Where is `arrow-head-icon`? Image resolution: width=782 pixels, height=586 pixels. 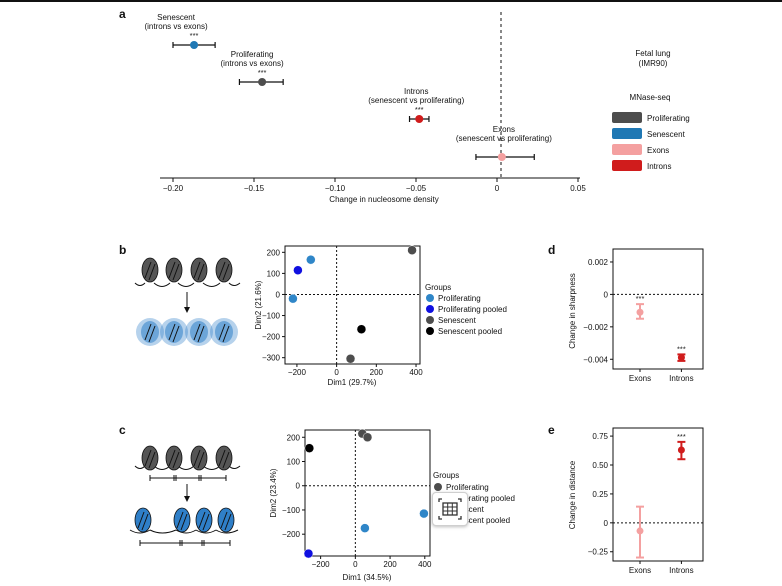 arrow-head-icon is located at coordinates (187, 310).